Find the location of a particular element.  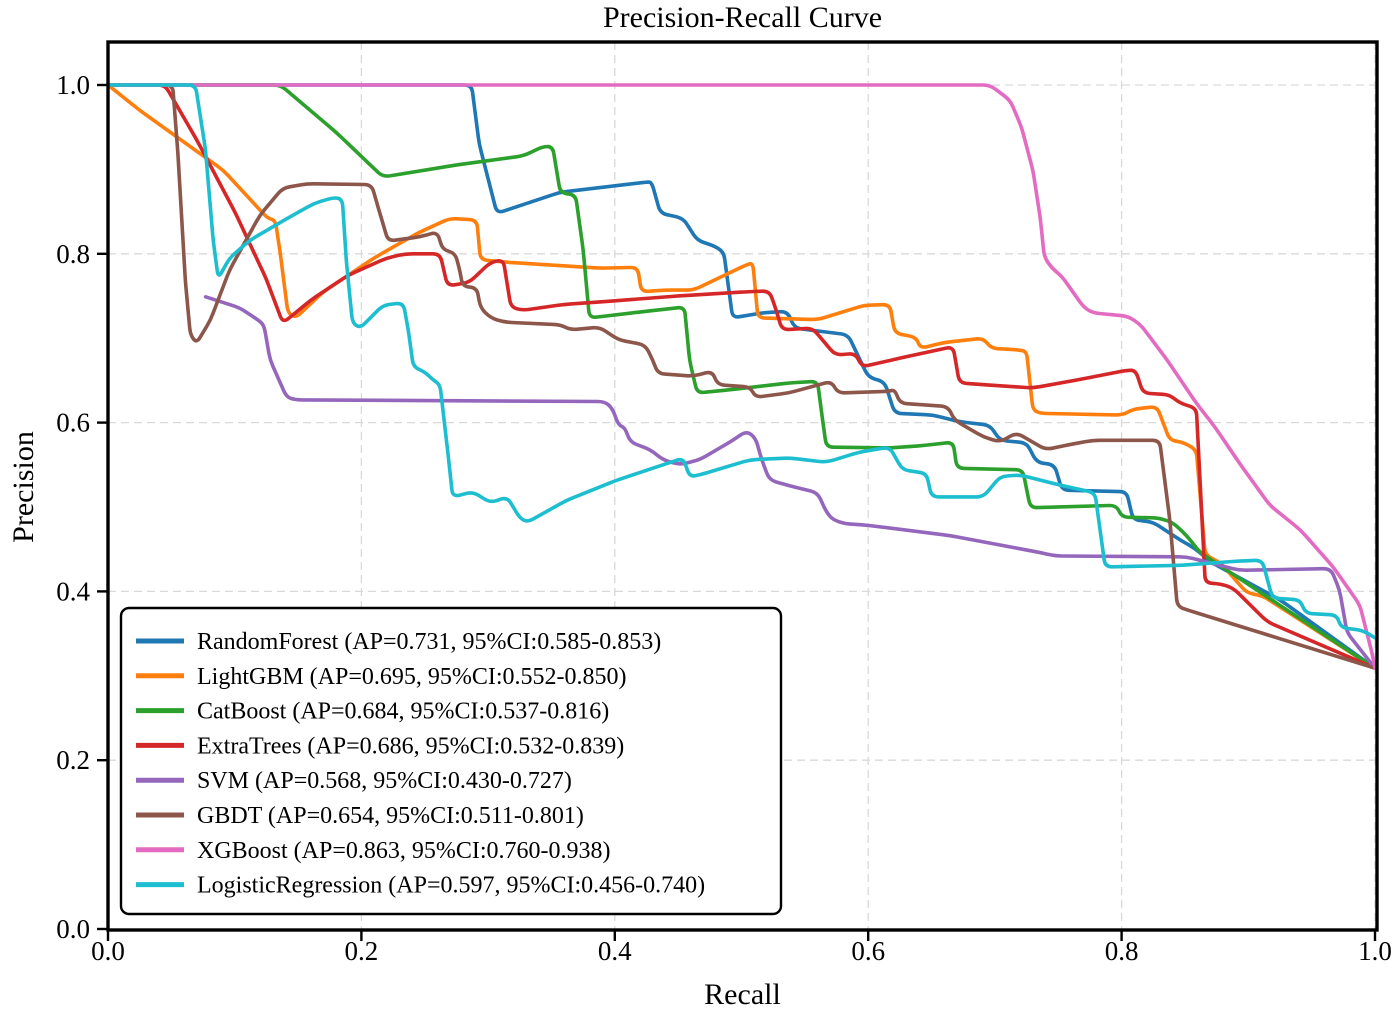

y-tick-label: 0.6 is located at coordinates (73, 423).